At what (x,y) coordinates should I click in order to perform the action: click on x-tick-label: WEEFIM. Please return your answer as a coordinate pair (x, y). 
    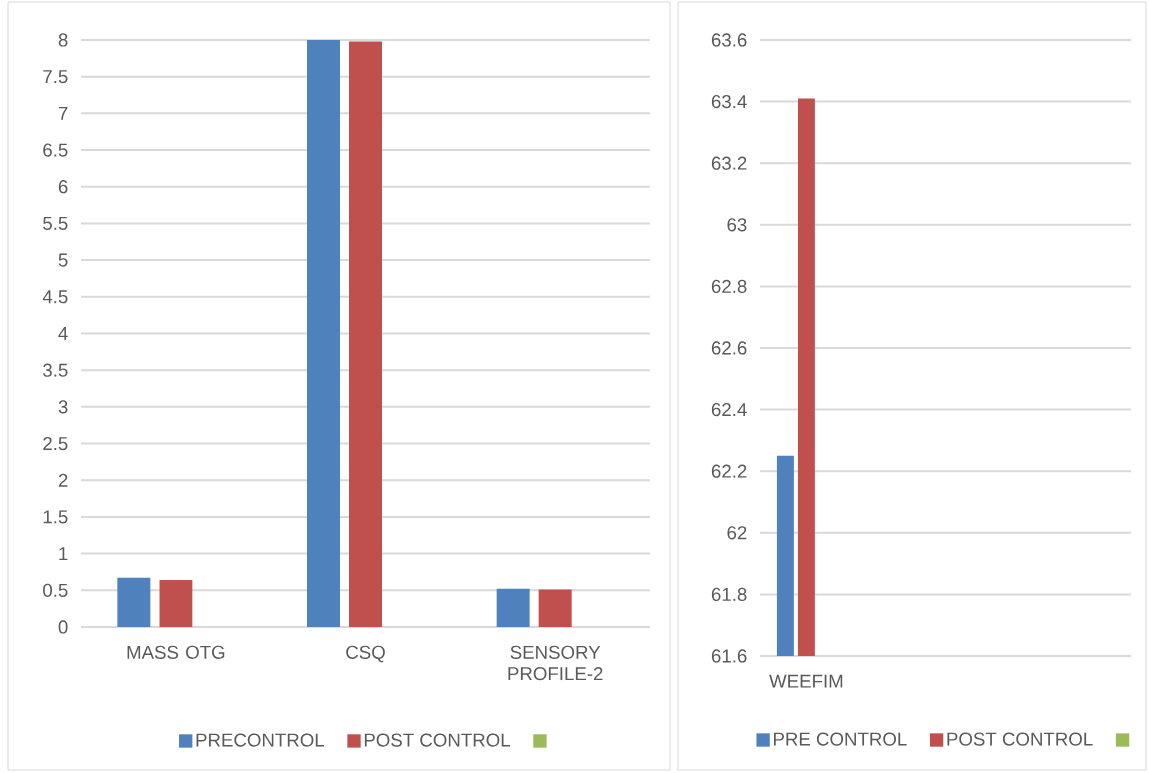
    Looking at the image, I should click on (806, 681).